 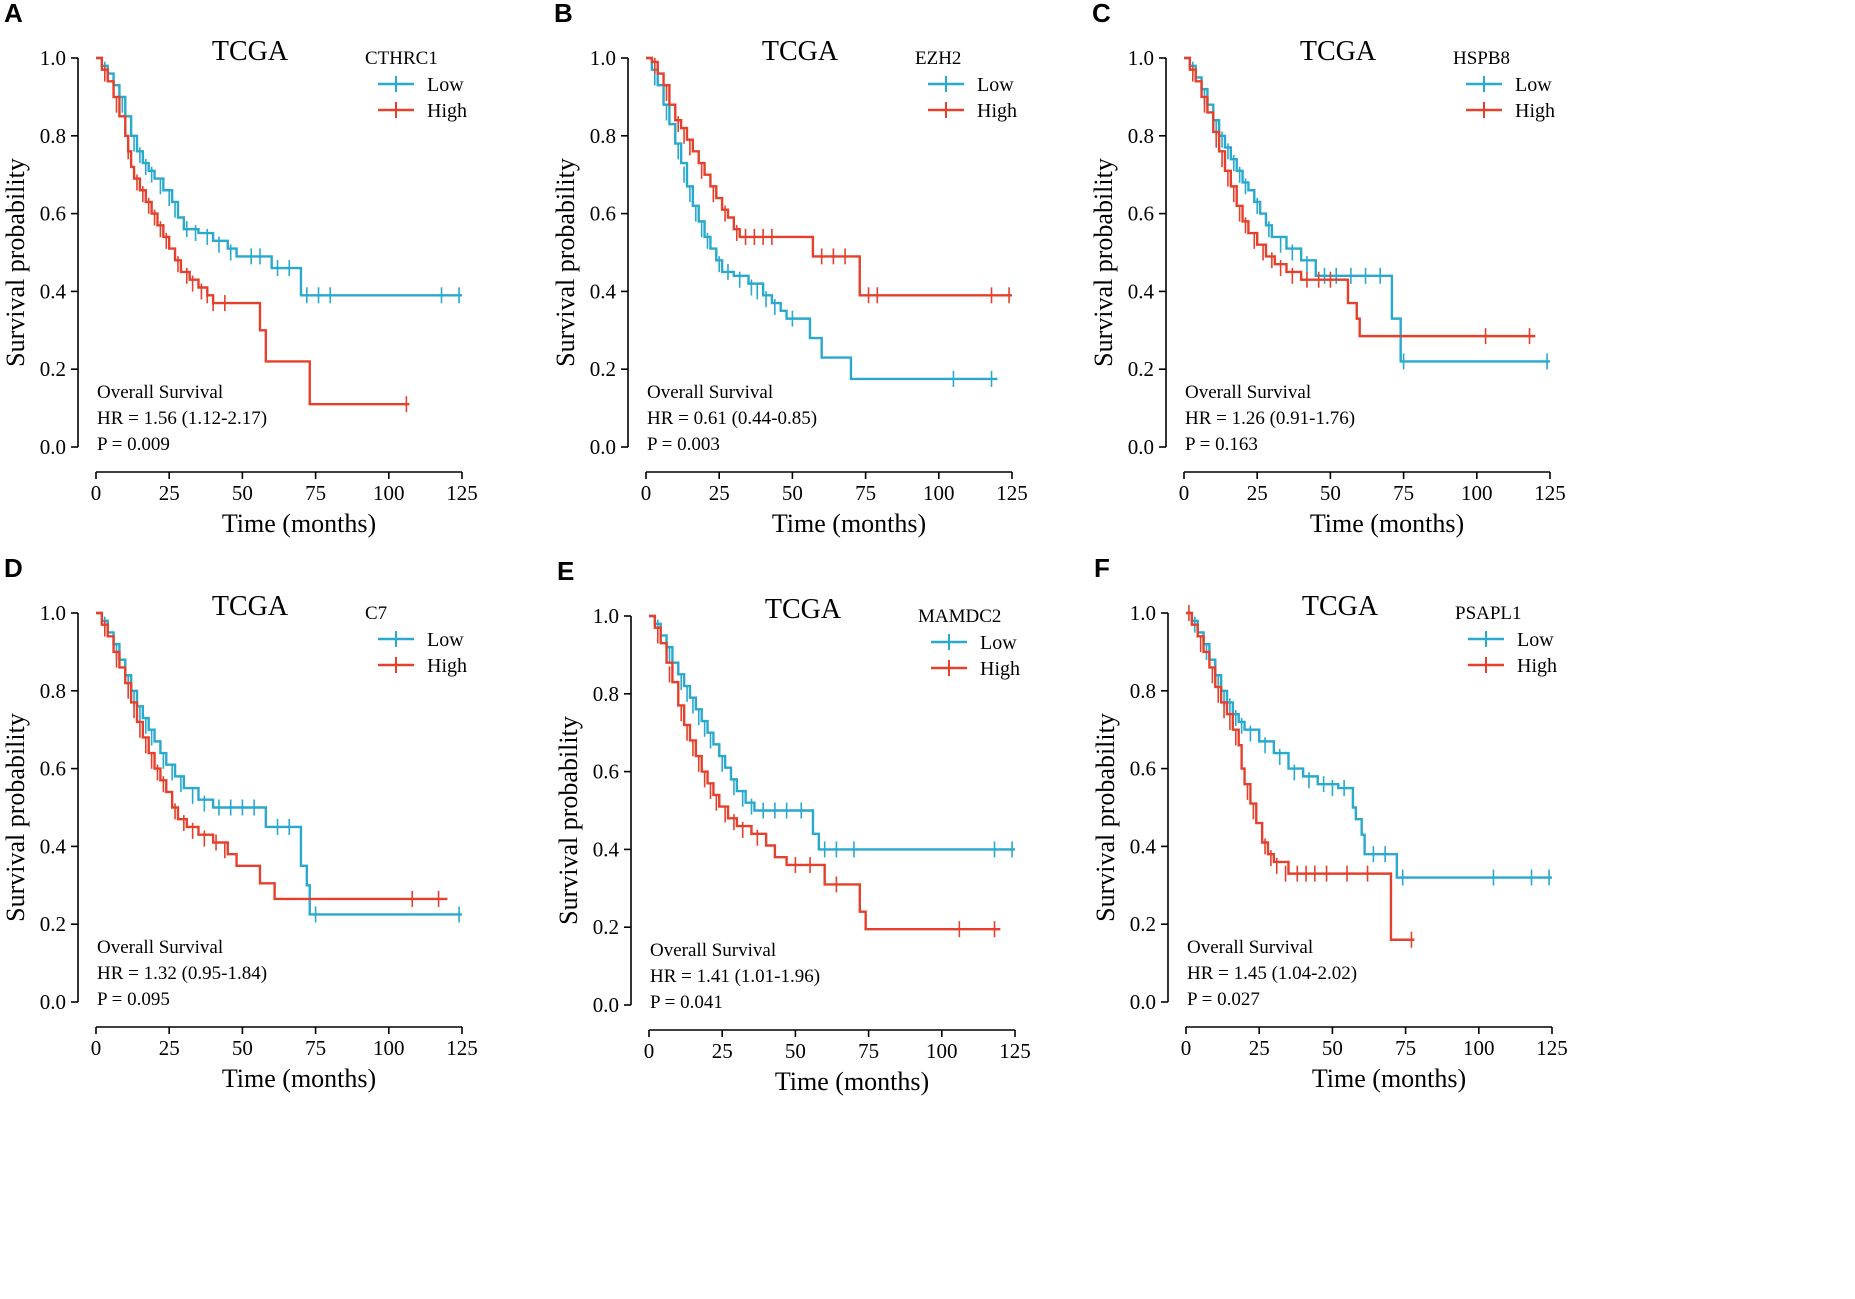 I want to click on stat-line: HR = 1.26 (0.91-1.76), so click(x=1270, y=418).